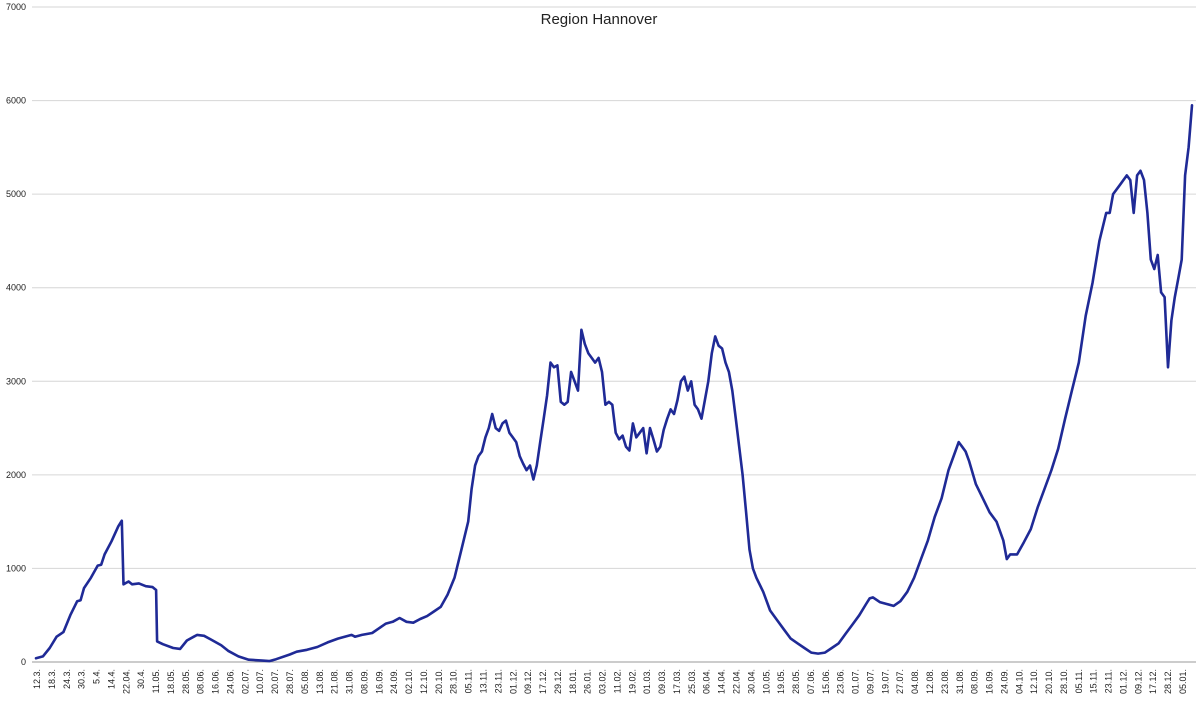 This screenshot has height=728, width=1200. I want to click on x-tick-label: 30.4., so click(141, 679).